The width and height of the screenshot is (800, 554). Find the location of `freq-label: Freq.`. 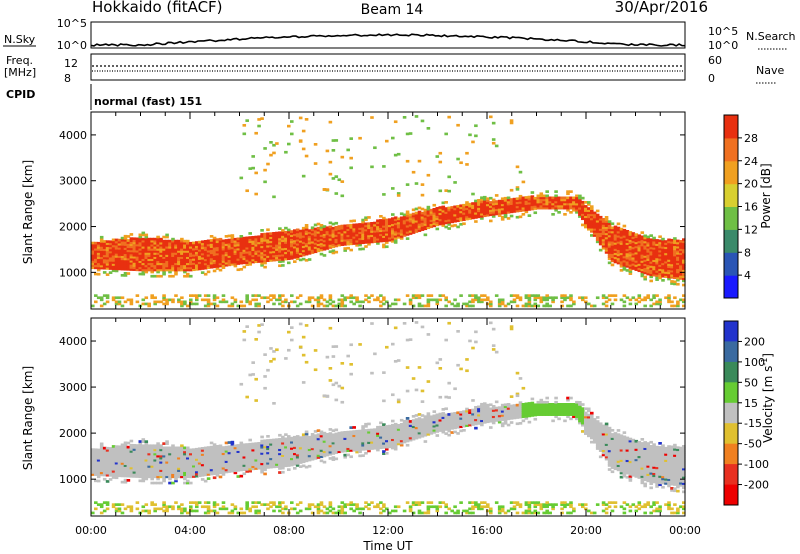

freq-label: Freq. is located at coordinates (19, 60).